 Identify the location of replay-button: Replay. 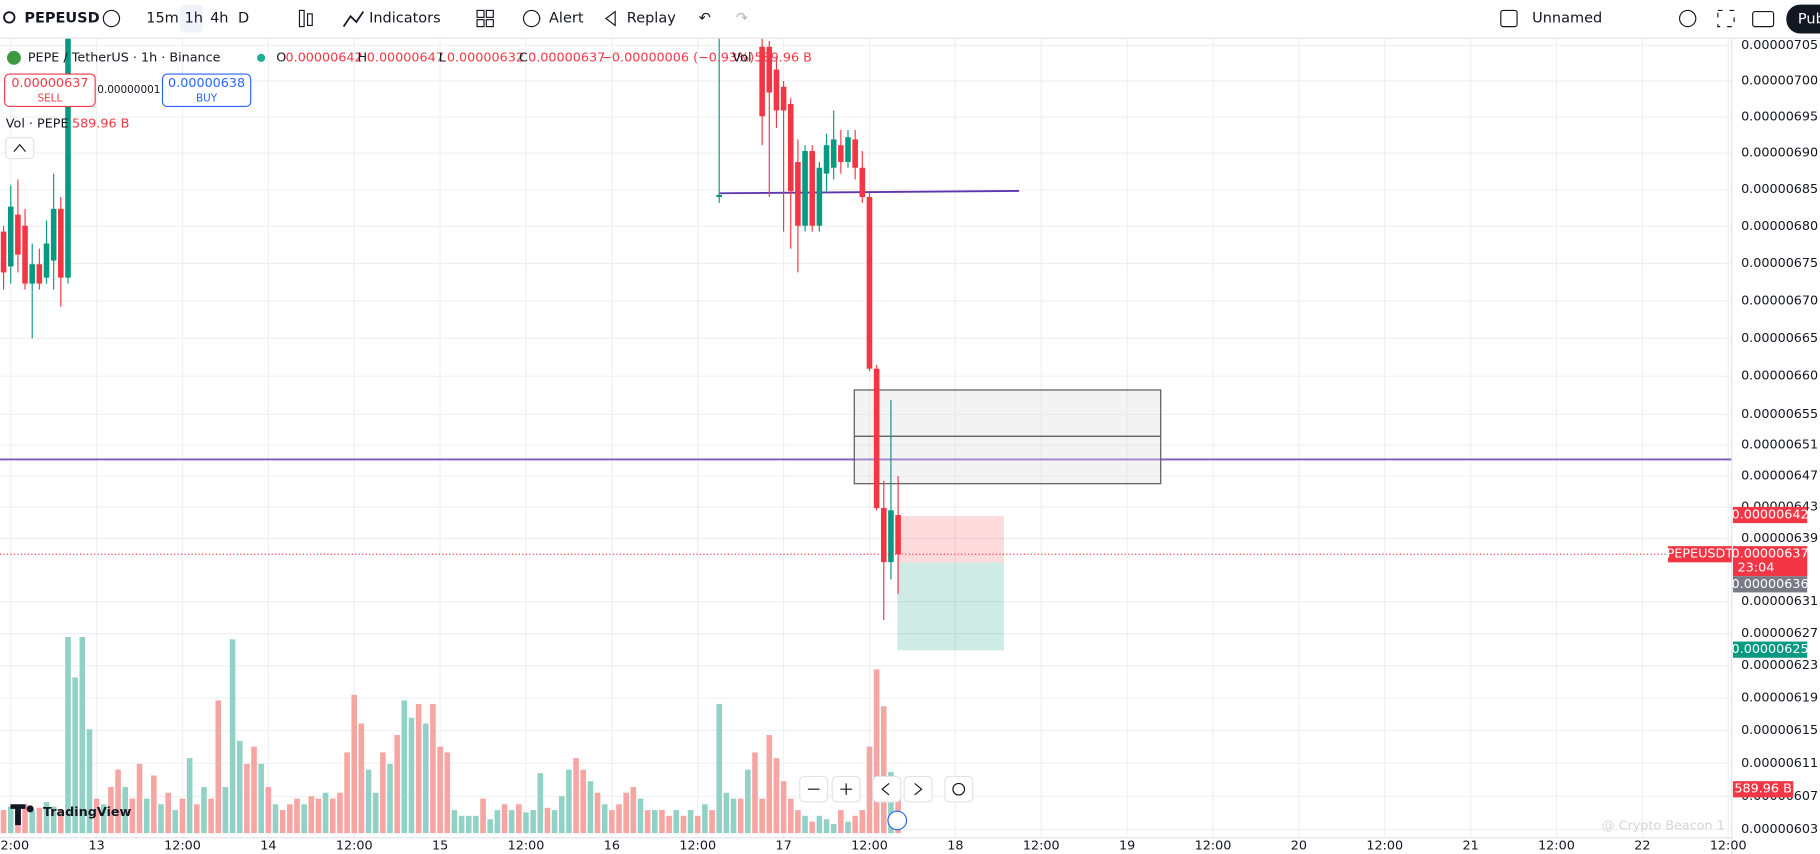
(651, 19).